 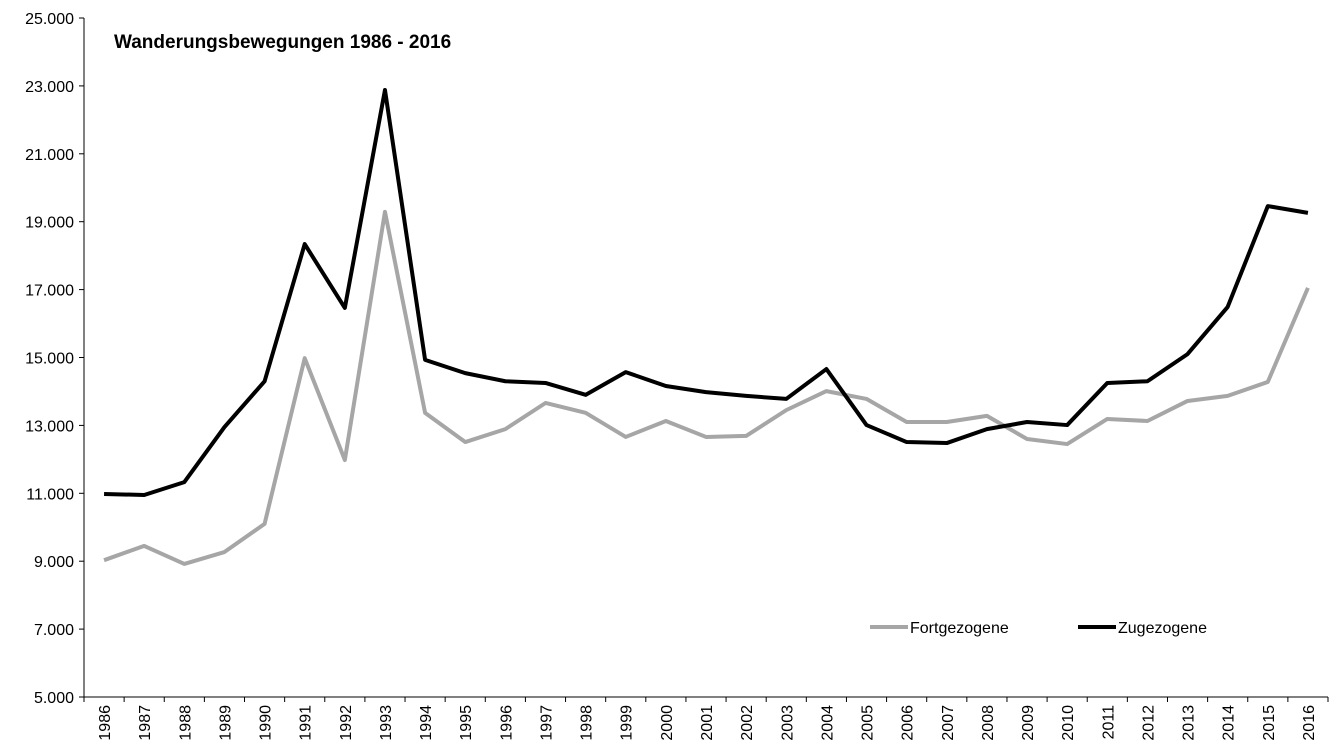 What do you see at coordinates (707, 723) in the screenshot?
I see `x-tick-label: 2001` at bounding box center [707, 723].